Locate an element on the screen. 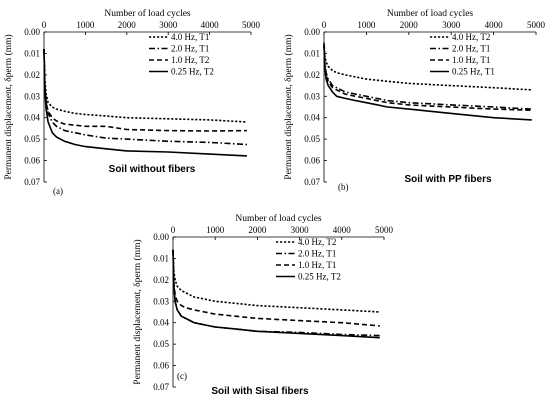 This screenshot has width=550, height=401. panel-letter: (b) is located at coordinates (343, 187).